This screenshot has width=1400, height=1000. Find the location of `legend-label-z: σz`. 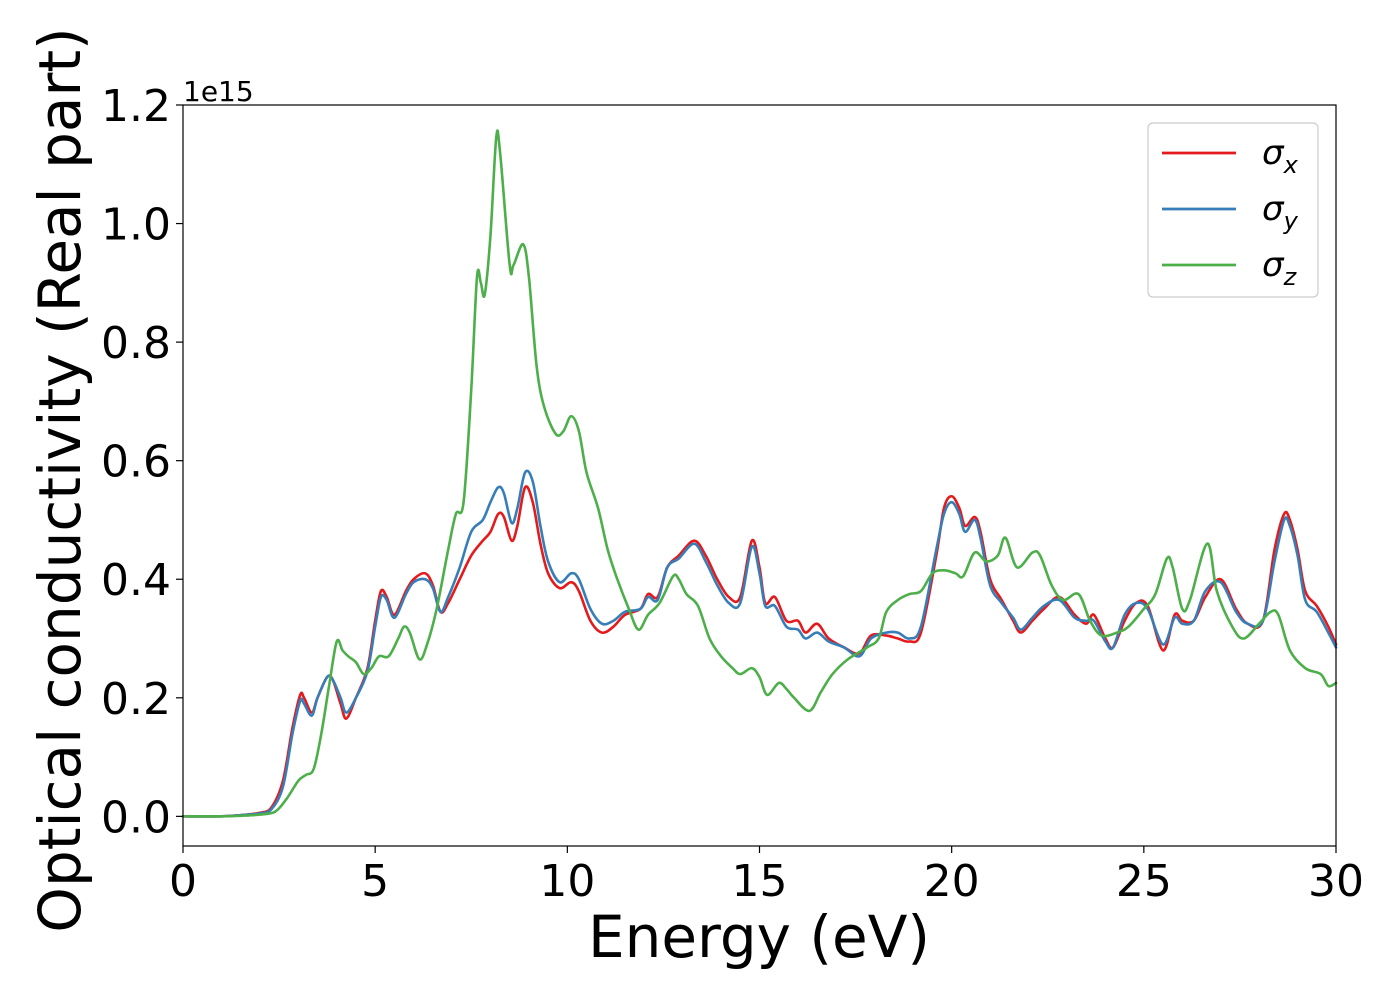

legend-label-z: σz is located at coordinates (1280, 268).